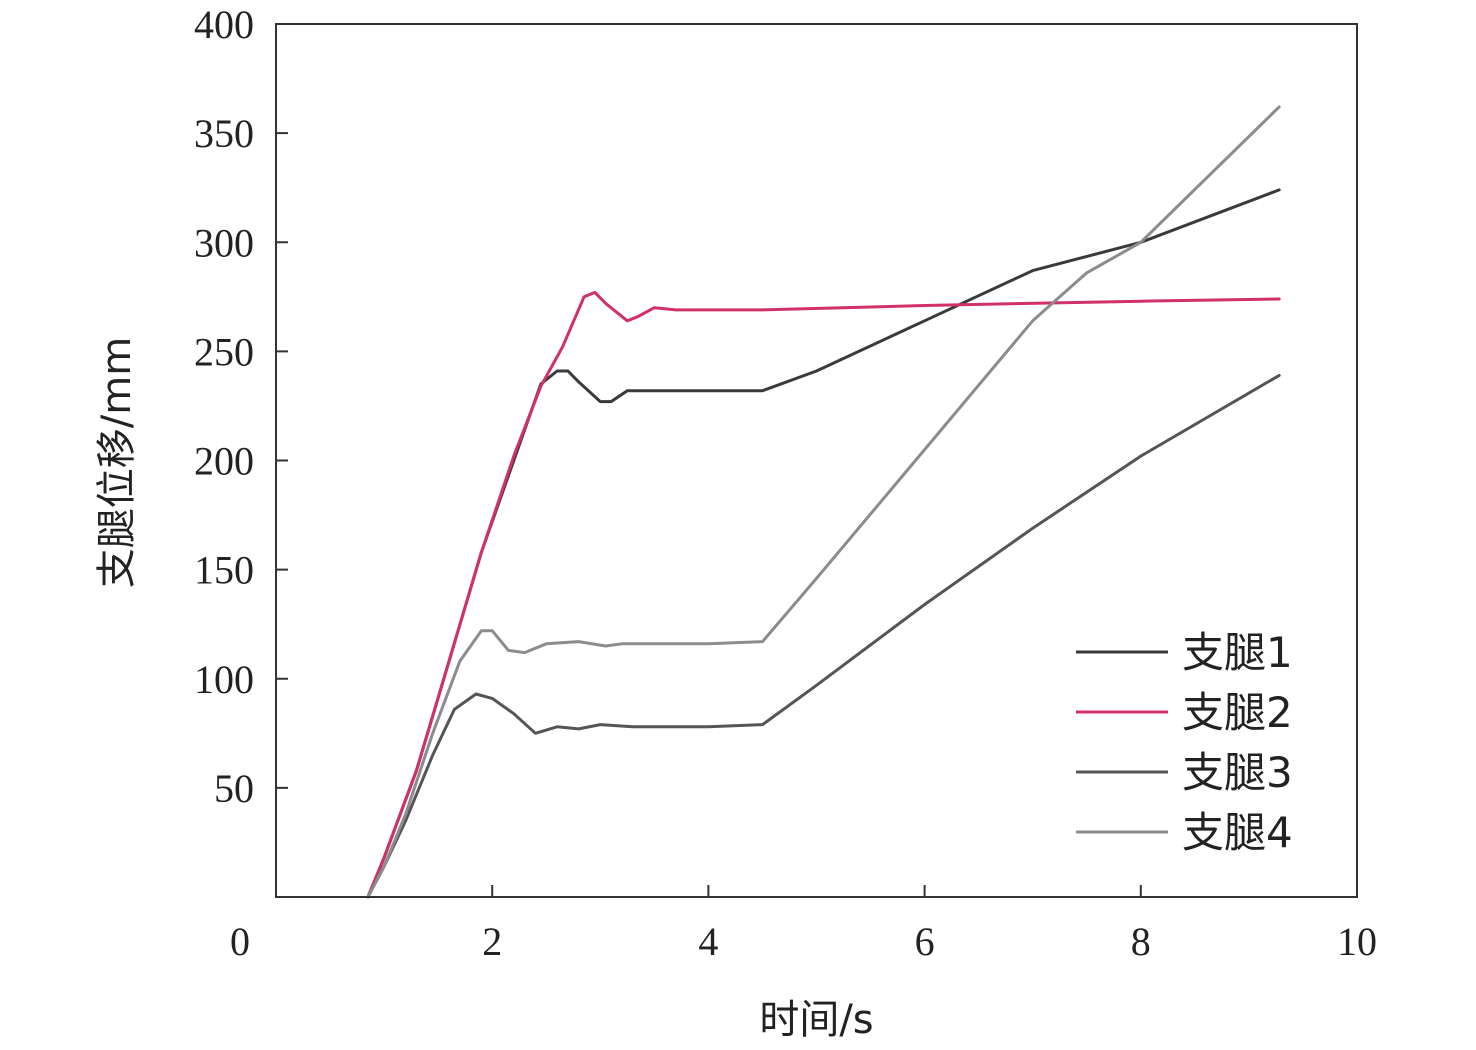 Image resolution: width=1476 pixels, height=1050 pixels. Describe the element at coordinates (224, 461) in the screenshot. I see `y-tick-label: 200` at that location.